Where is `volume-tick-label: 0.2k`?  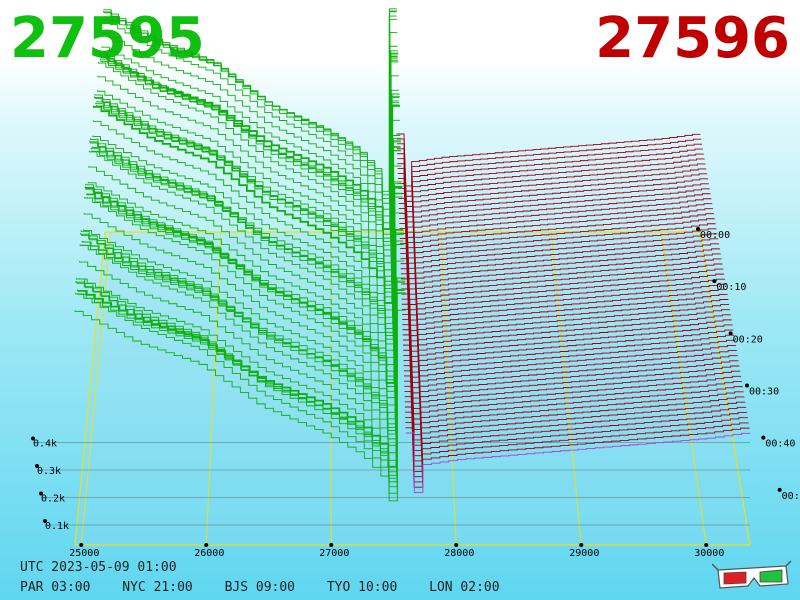
volume-tick-label: 0.2k is located at coordinates (53, 499).